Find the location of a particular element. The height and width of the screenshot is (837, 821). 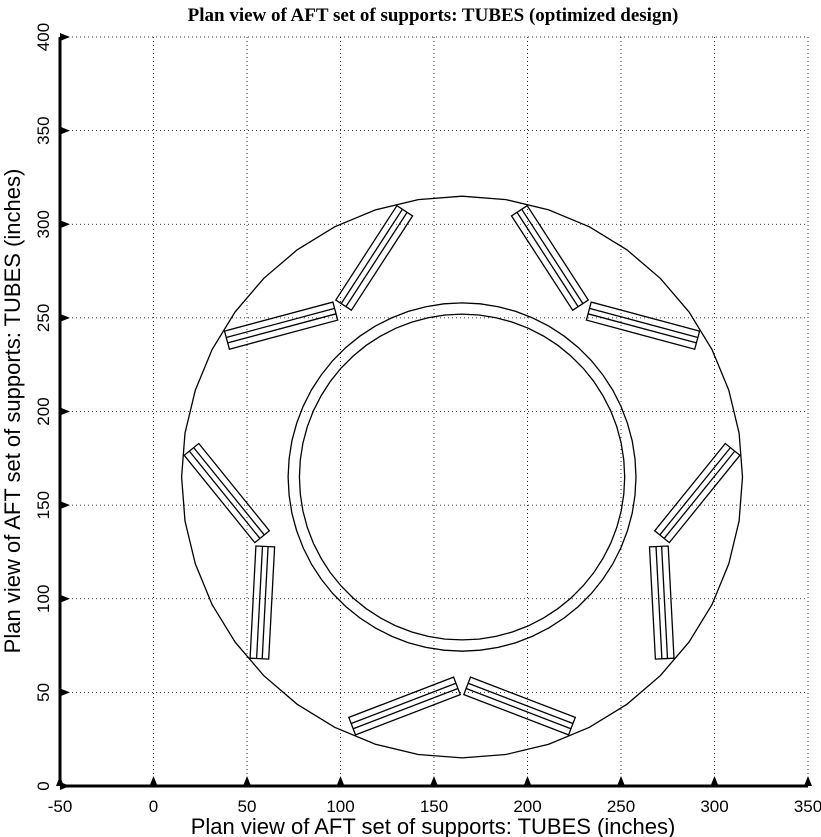

x-tick-label: 350 is located at coordinates (807, 806).